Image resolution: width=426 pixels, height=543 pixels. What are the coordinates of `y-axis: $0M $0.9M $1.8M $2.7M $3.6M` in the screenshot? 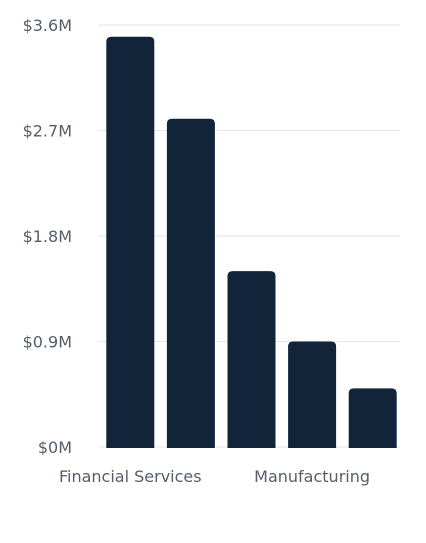 It's located at (47, 236).